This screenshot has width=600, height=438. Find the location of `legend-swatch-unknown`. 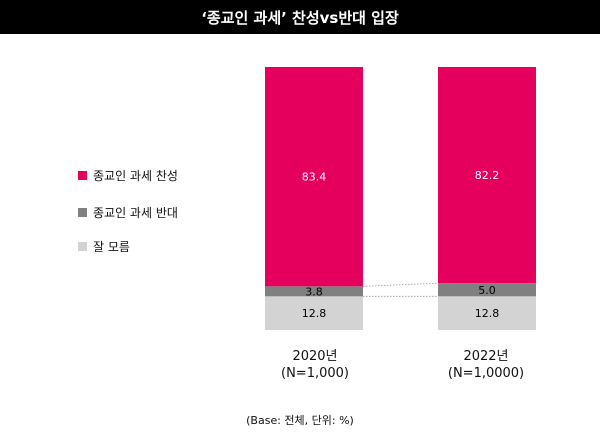

legend-swatch-unknown is located at coordinates (82, 246).